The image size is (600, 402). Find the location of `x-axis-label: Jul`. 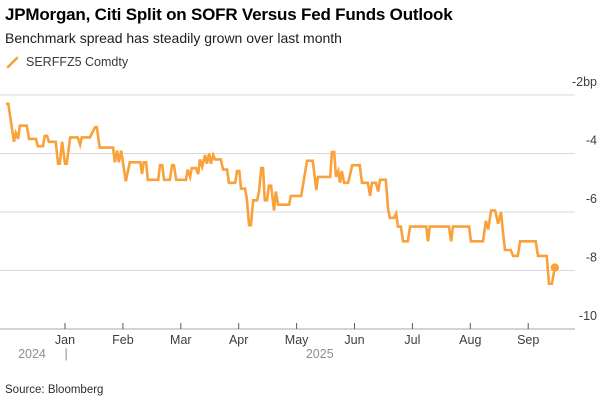

x-axis-label: Jul is located at coordinates (412, 340).